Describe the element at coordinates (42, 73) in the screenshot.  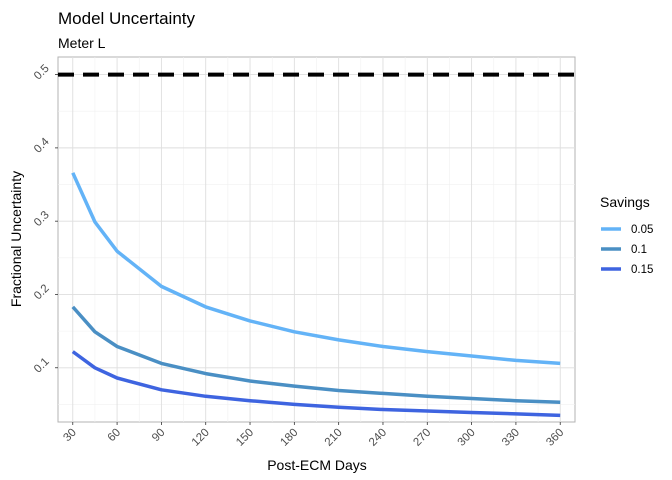
I see `y-tick-label: 0.5` at that location.